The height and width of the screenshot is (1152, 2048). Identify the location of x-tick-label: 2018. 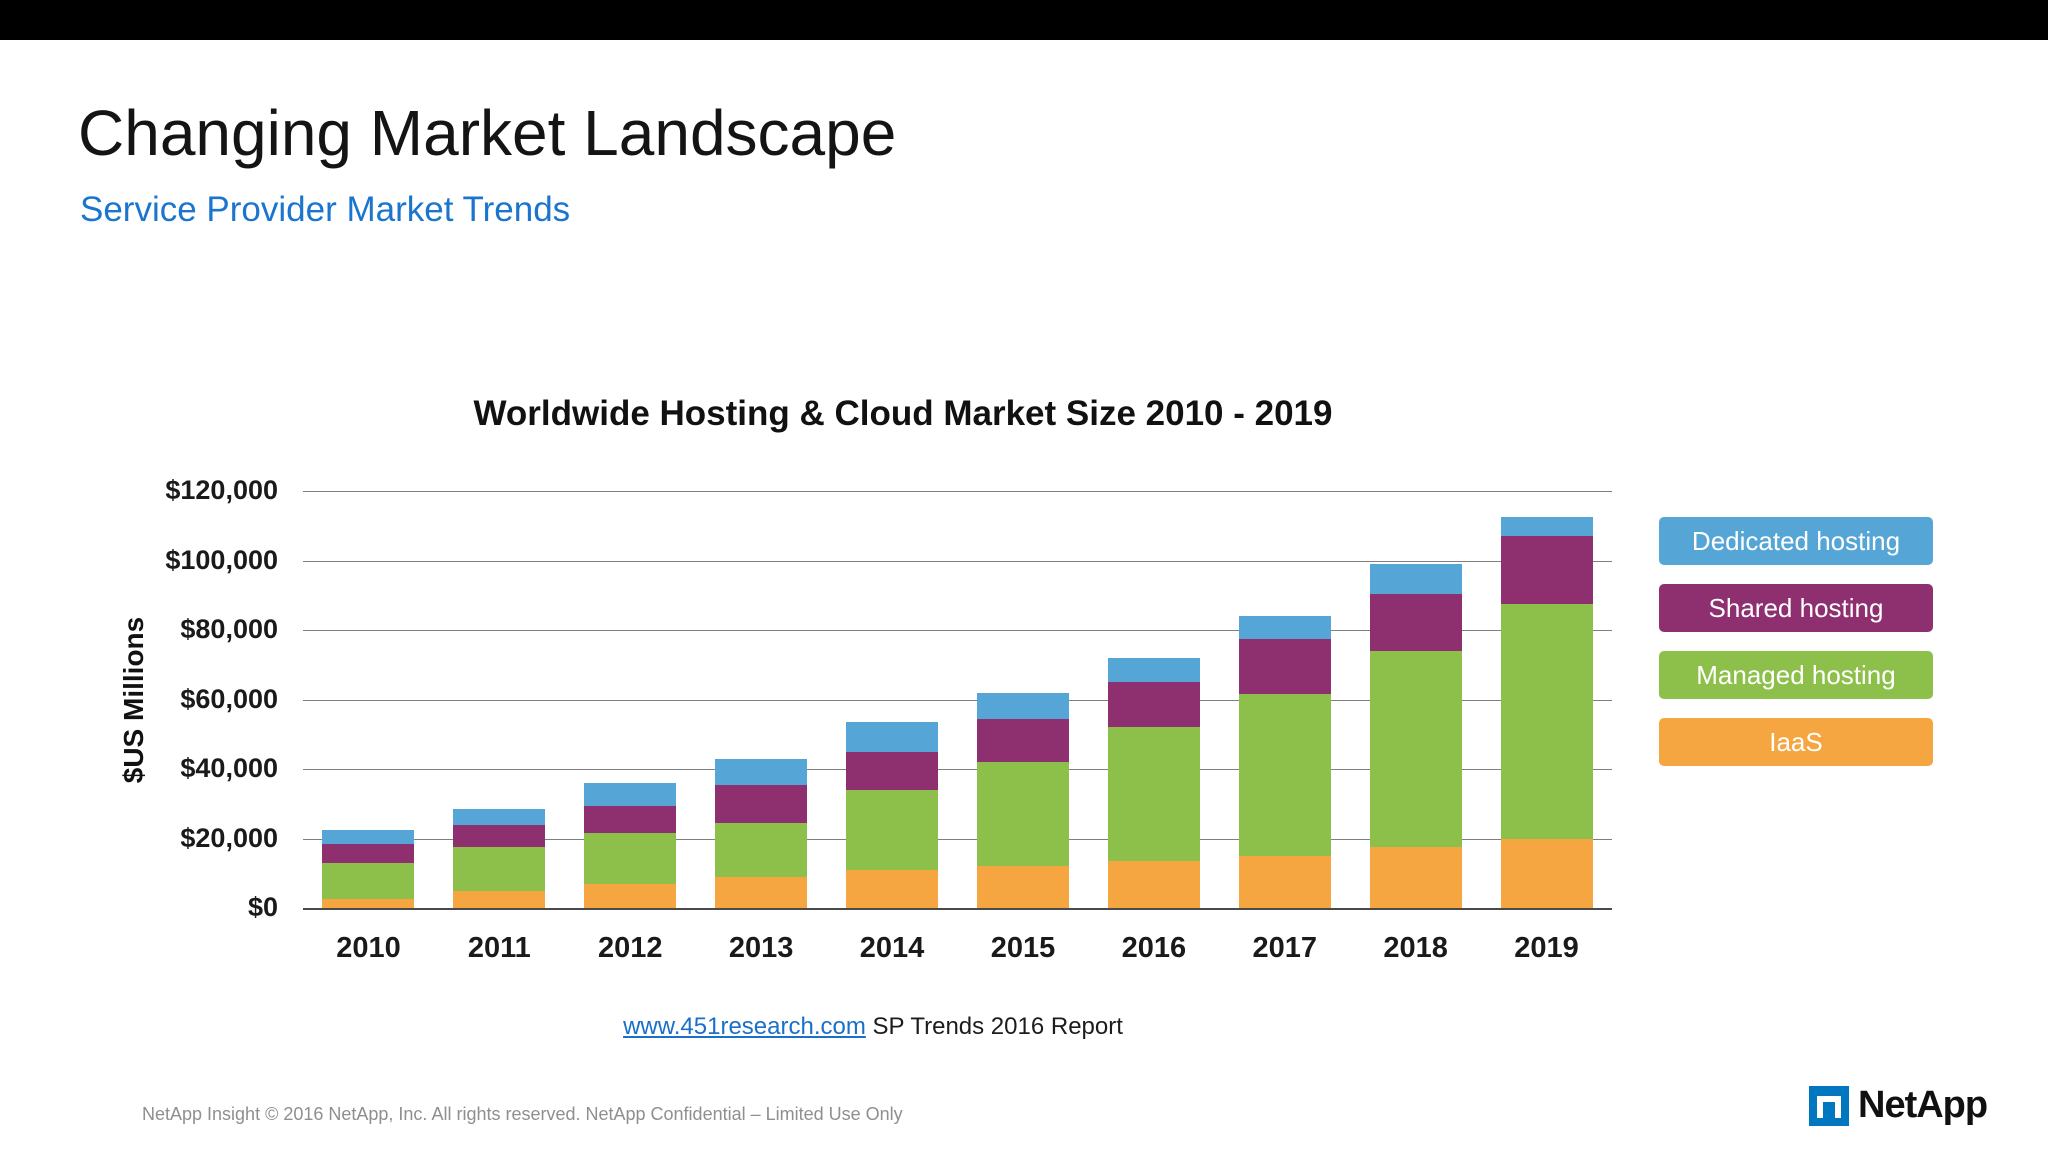
(1415, 948).